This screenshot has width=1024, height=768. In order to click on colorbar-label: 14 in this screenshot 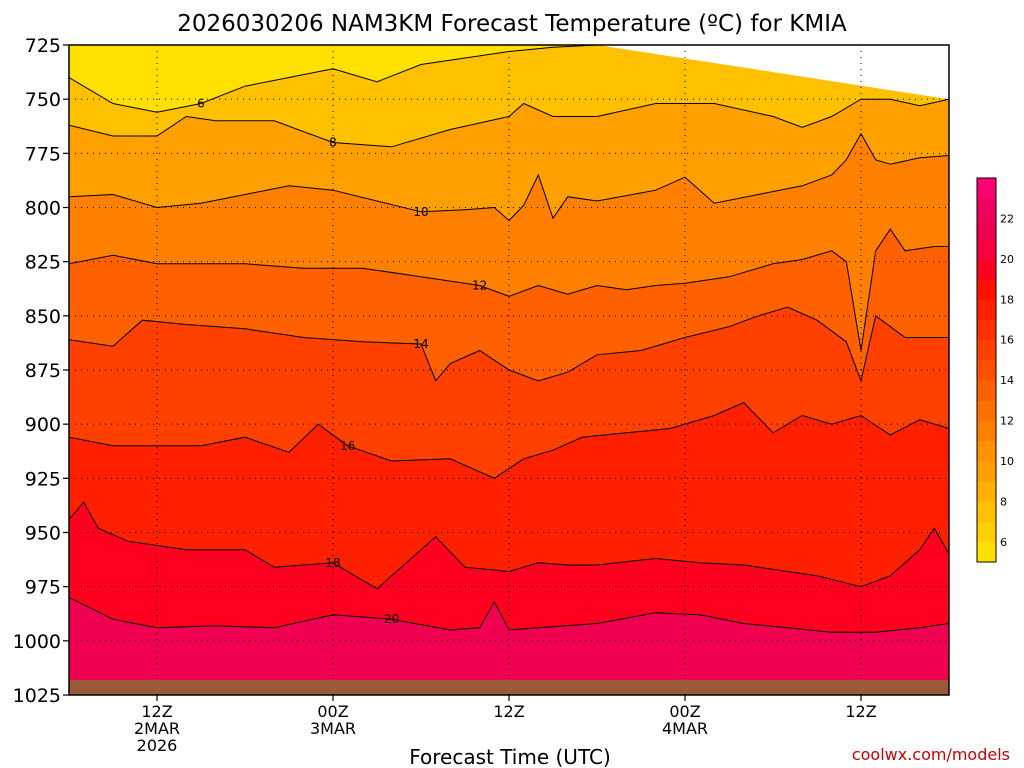, I will do `click(1007, 380)`.